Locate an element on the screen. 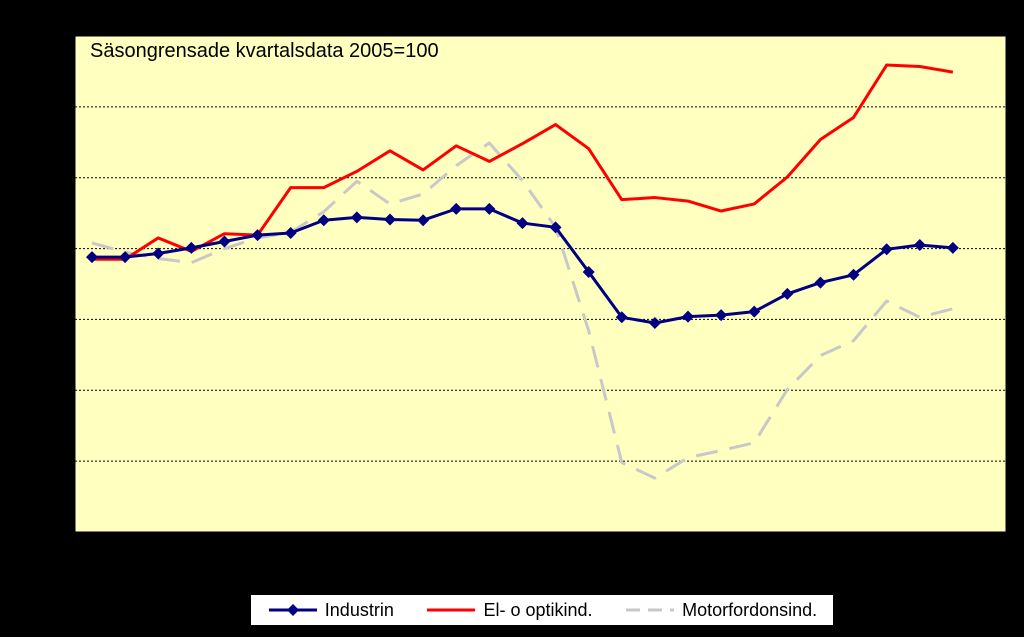  legend-label: Motorfordonsind. is located at coordinates (750, 609).